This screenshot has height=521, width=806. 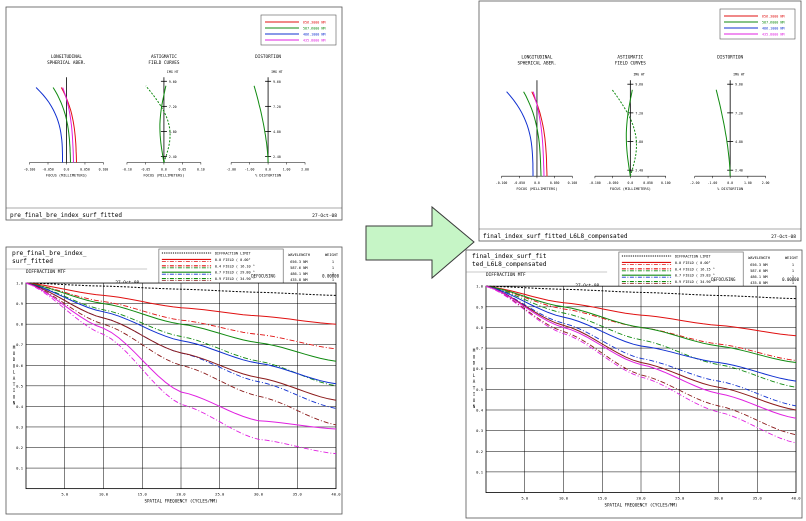 I want to click on legend-label: 0.7 FIELD ( 29.83 °, so click(x=695, y=276).